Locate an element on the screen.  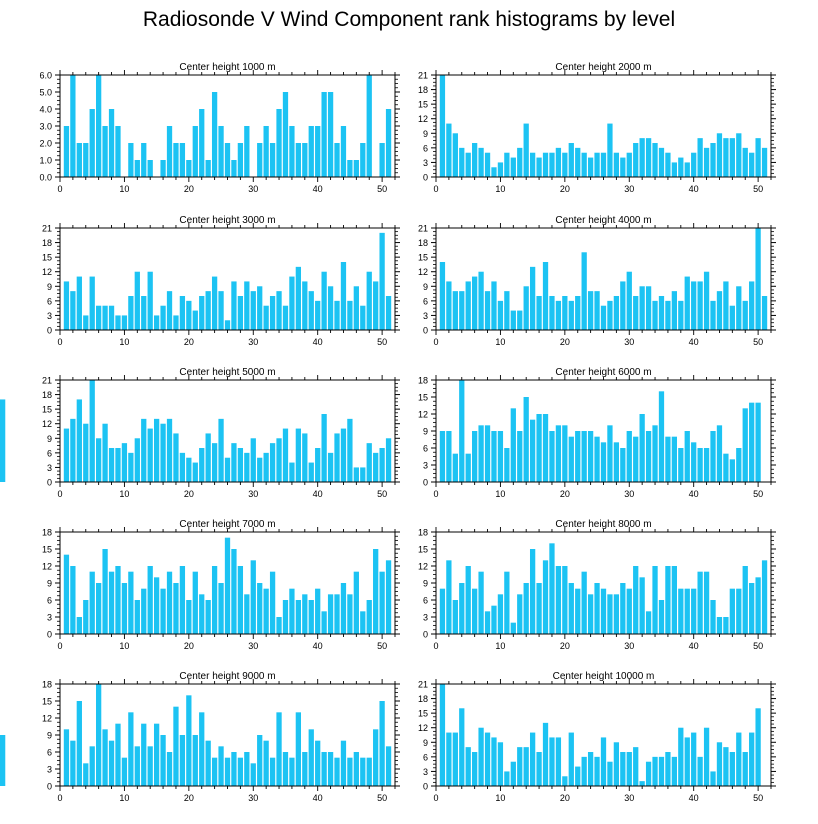
x-tick-label: 20 is located at coordinates (189, 494).